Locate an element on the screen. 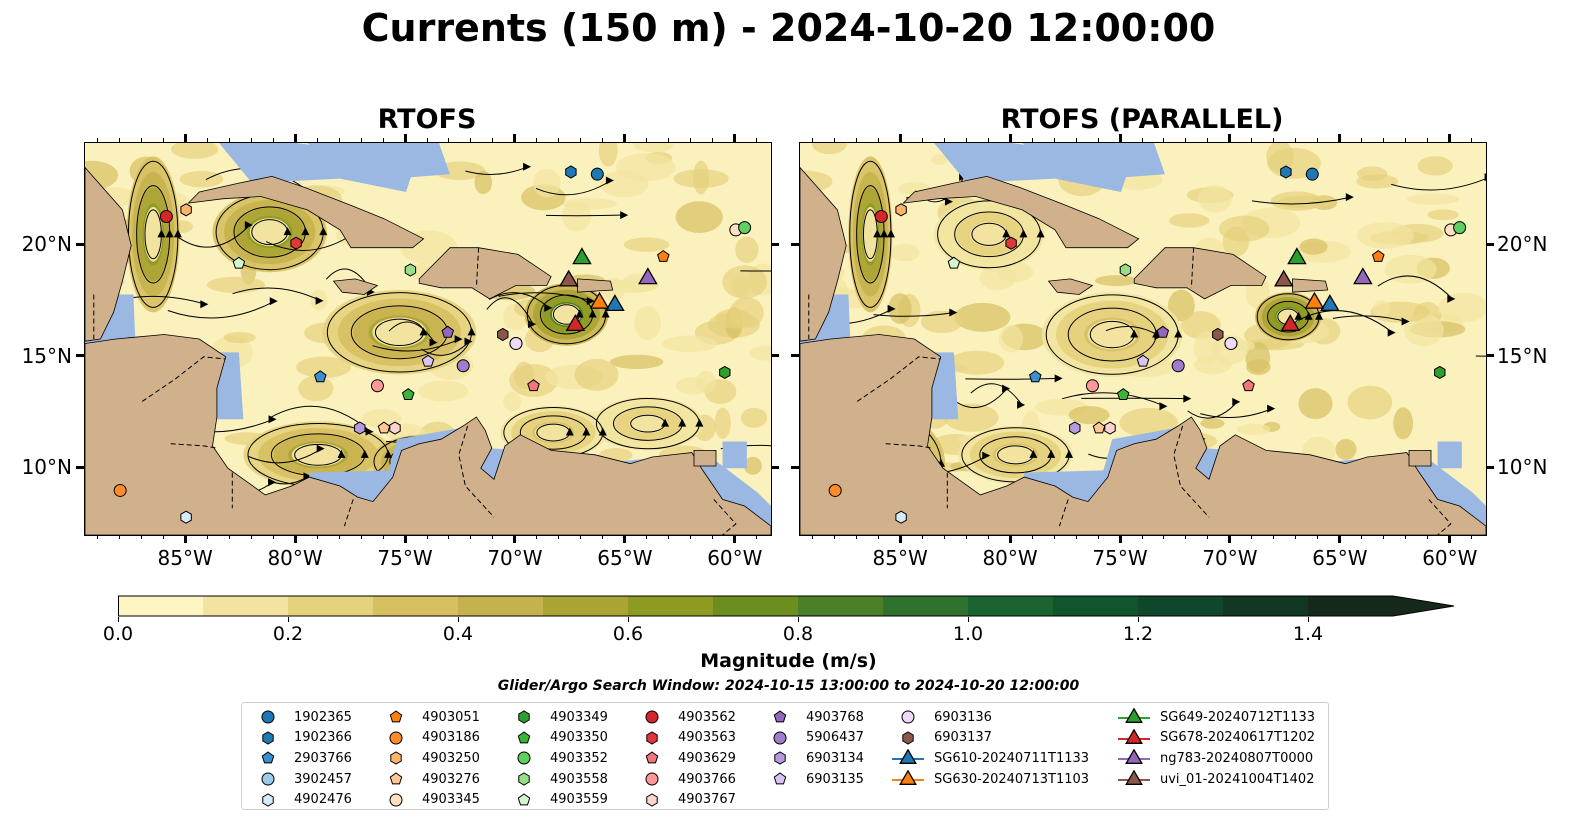 Image resolution: width=1577 pixels, height=827 pixels. marker-ng783-20240807t0000 is located at coordinates (648, 276).